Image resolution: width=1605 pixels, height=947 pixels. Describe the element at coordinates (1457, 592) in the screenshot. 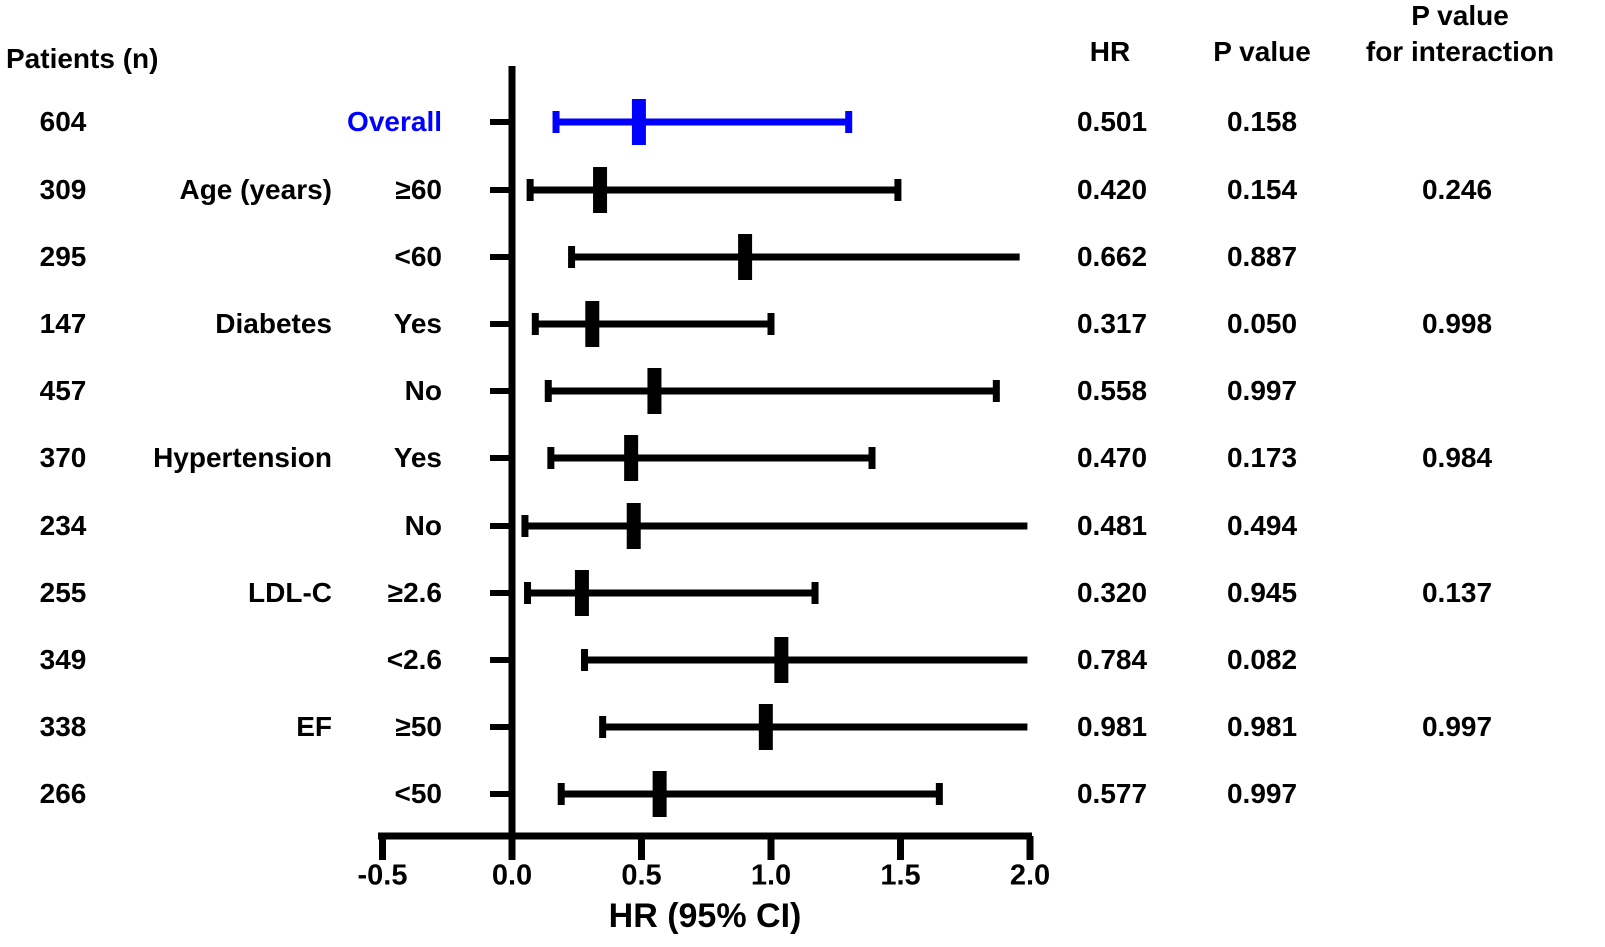

I see `p-interaction-value: 0.137` at that location.